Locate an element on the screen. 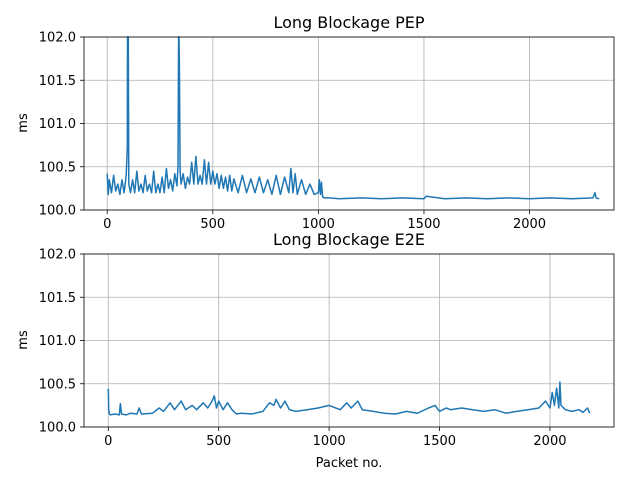 The image size is (640, 480). subplot-title: Long Blockage E2E is located at coordinates (349, 239).